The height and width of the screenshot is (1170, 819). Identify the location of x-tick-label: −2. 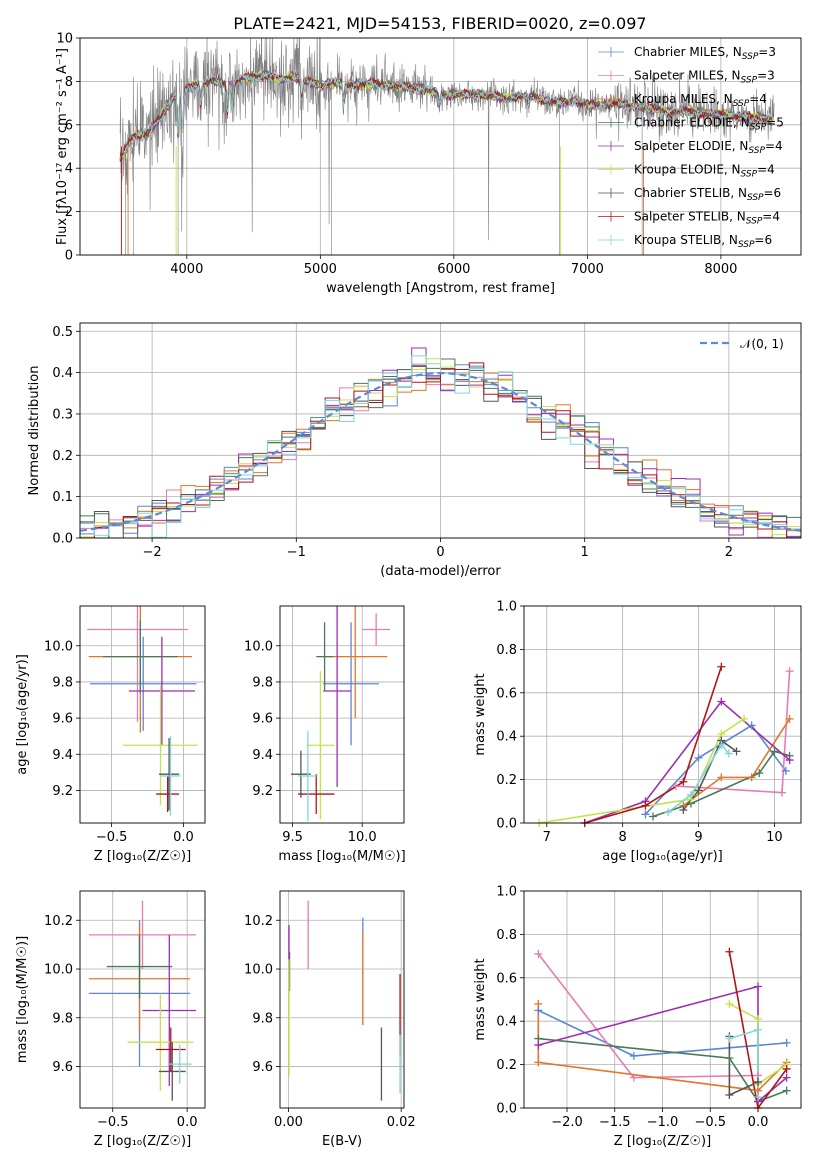
(152, 552).